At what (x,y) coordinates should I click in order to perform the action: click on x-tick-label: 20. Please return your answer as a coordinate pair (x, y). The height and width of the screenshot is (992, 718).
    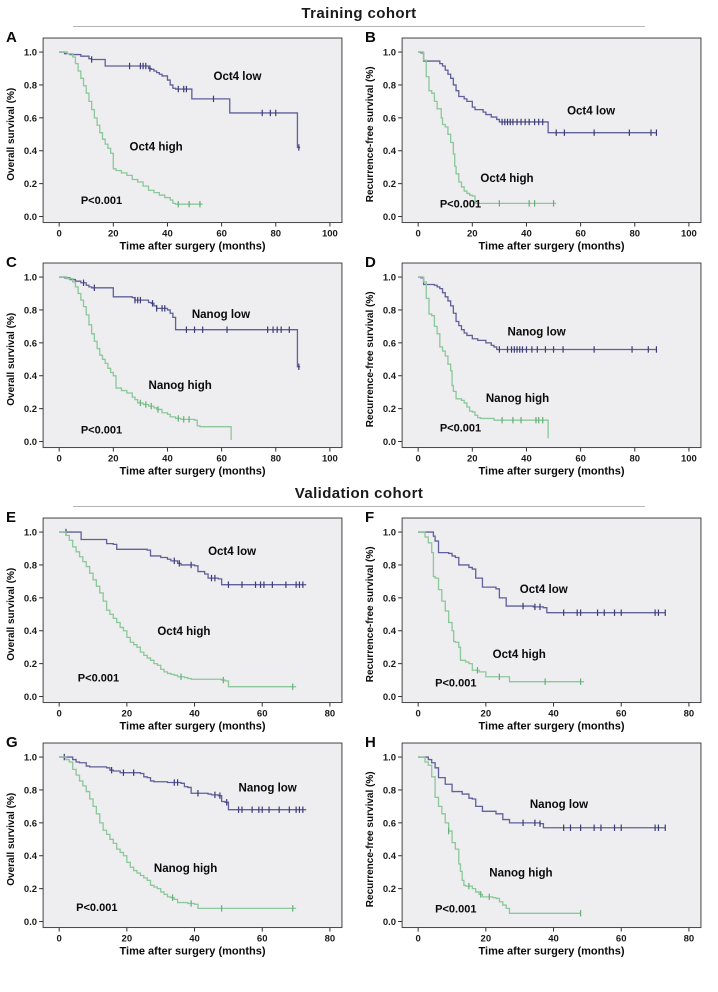
    Looking at the image, I should click on (113, 234).